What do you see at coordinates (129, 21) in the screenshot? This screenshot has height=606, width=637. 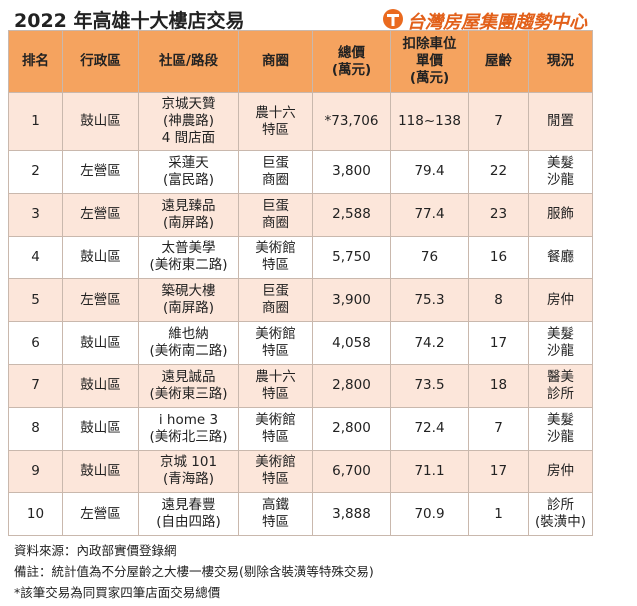 I see `title: 2022 年高雄十大樓店交易` at bounding box center [129, 21].